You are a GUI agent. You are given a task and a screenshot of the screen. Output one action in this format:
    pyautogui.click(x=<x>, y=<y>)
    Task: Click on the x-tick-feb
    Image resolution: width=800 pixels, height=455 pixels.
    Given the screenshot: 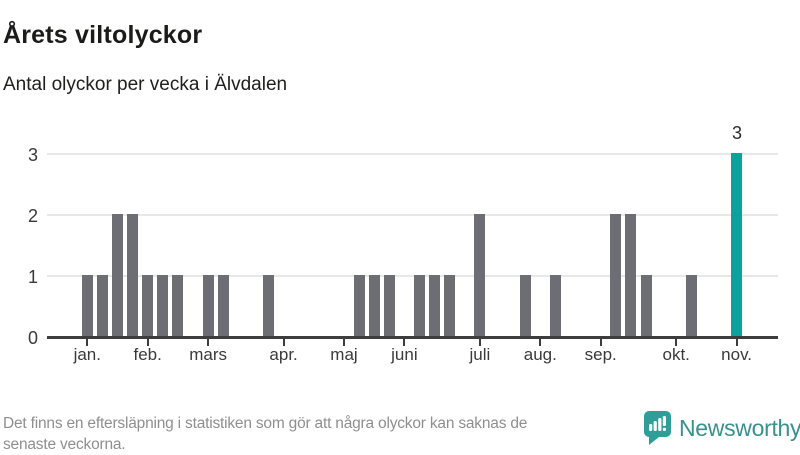 What is the action you would take?
    pyautogui.click(x=147, y=342)
    